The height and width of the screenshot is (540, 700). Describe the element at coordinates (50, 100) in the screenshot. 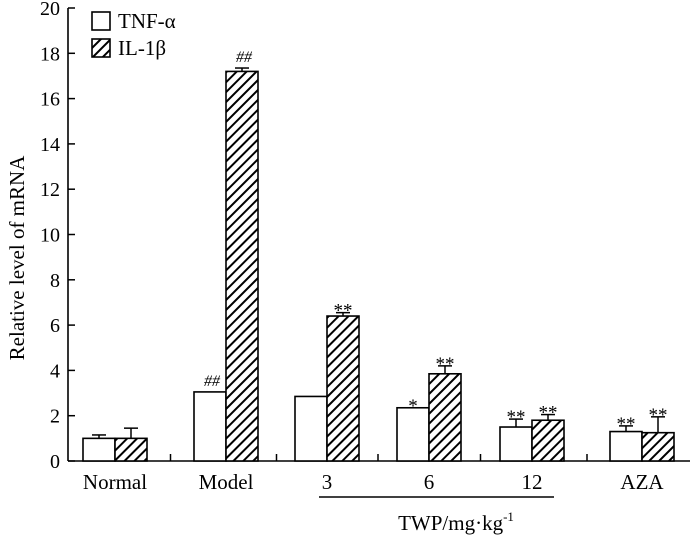

I see `y-tick-label: 16` at that location.